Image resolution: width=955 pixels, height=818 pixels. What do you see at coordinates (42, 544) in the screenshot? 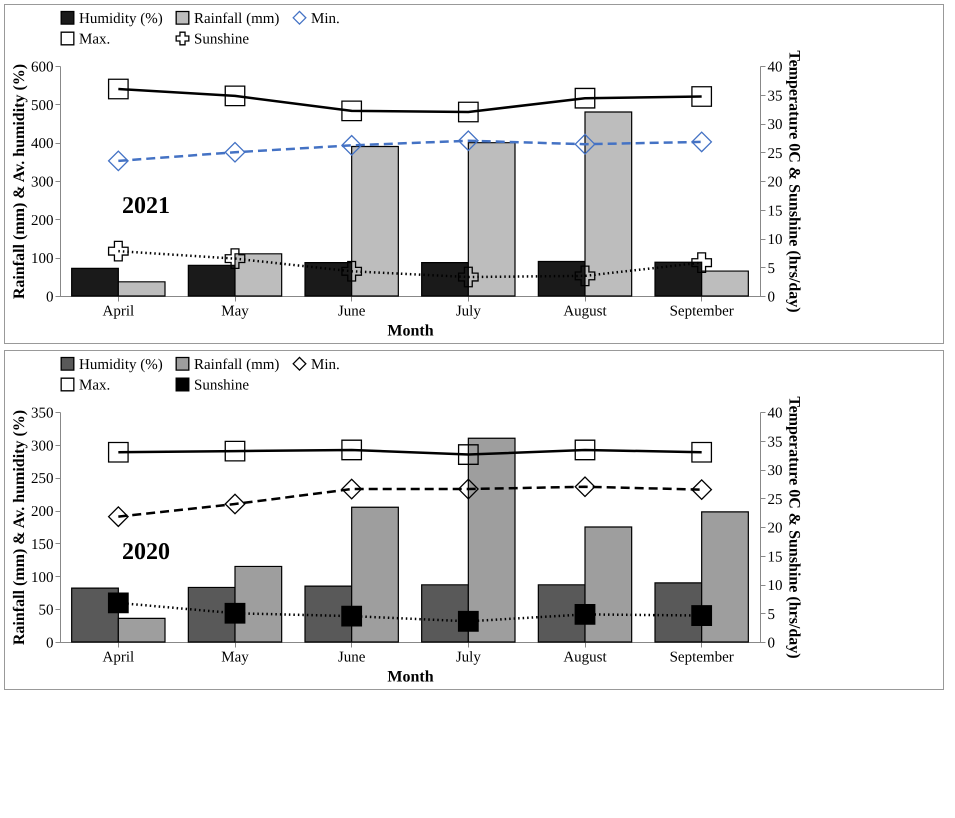
I see `y-tick-label: 150` at bounding box center [42, 544].